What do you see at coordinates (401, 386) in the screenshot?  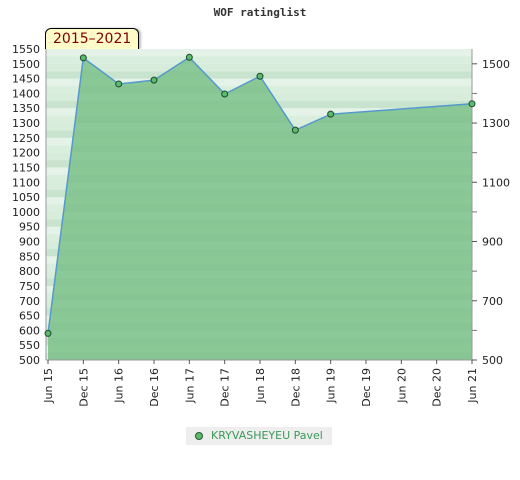 I see `x-tick-label: Jun 20` at bounding box center [401, 386].